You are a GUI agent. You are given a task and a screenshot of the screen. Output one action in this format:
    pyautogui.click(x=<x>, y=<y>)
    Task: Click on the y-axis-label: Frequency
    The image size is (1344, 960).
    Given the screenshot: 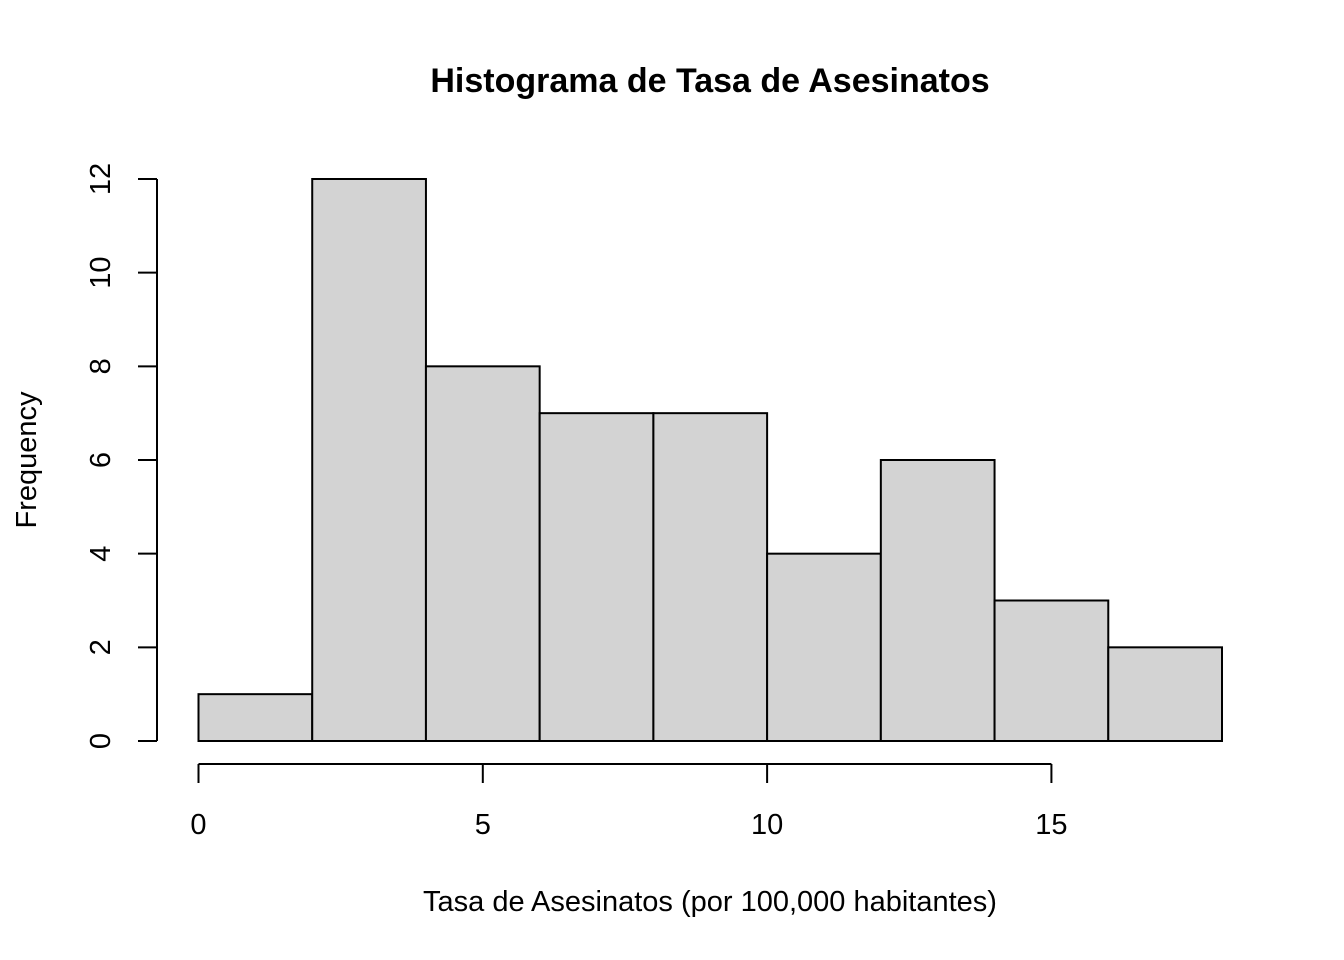 What is the action you would take?
    pyautogui.click(x=27, y=460)
    